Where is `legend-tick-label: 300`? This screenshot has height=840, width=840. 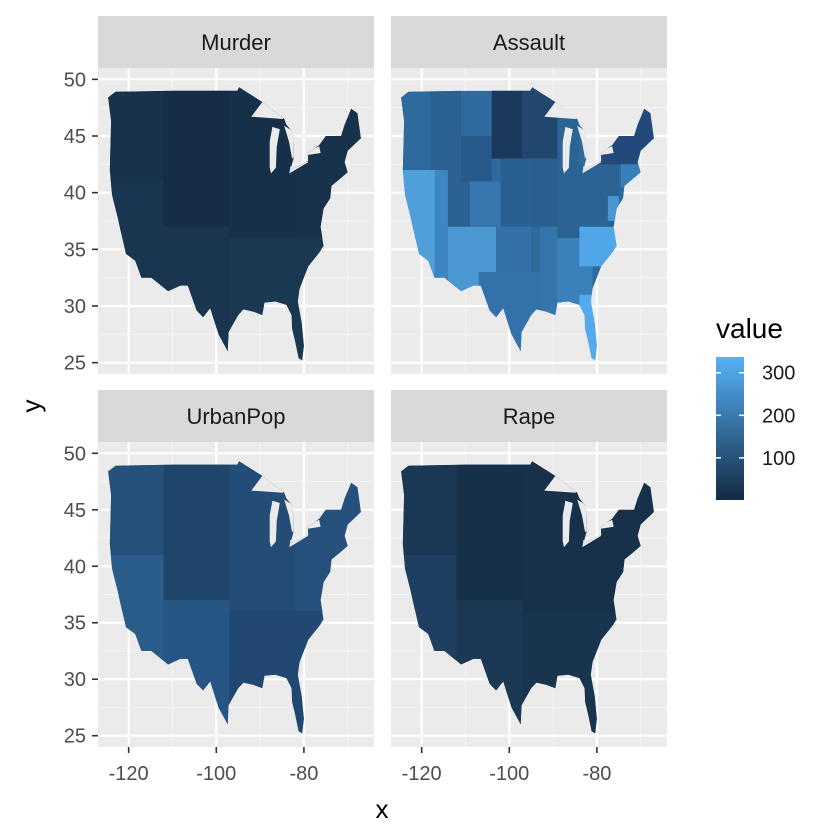 legend-tick-label: 300 is located at coordinates (778, 374).